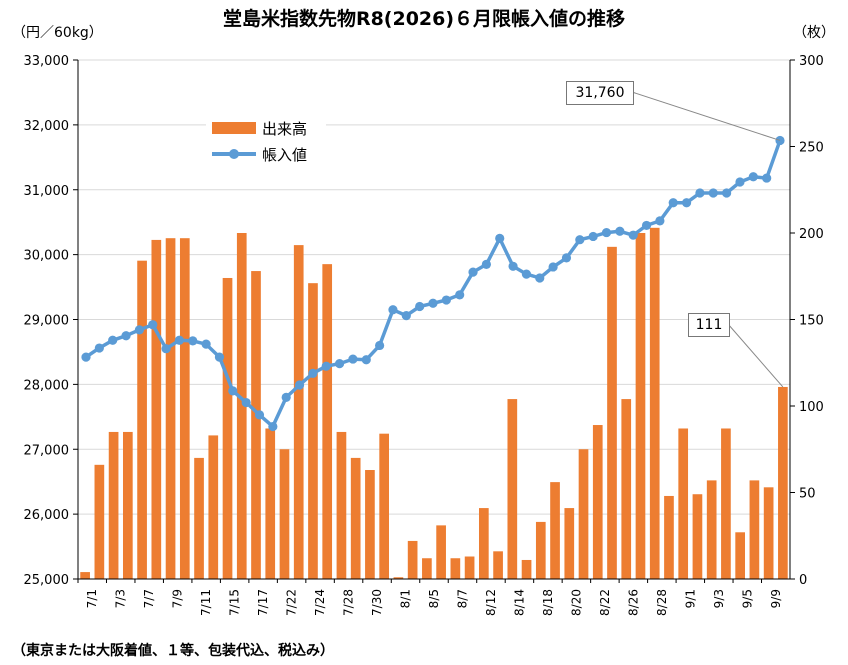 Image resolution: width=848 pixels, height=665 pixels. I want to click on x-axis-tick-label: 8/14, so click(519, 602).